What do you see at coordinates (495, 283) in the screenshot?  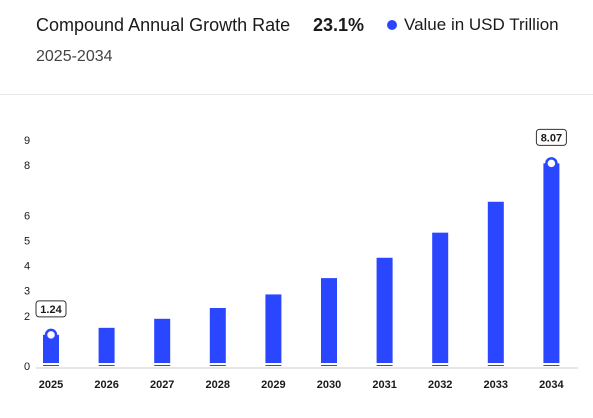 I see `bar-2033` at bounding box center [495, 283].